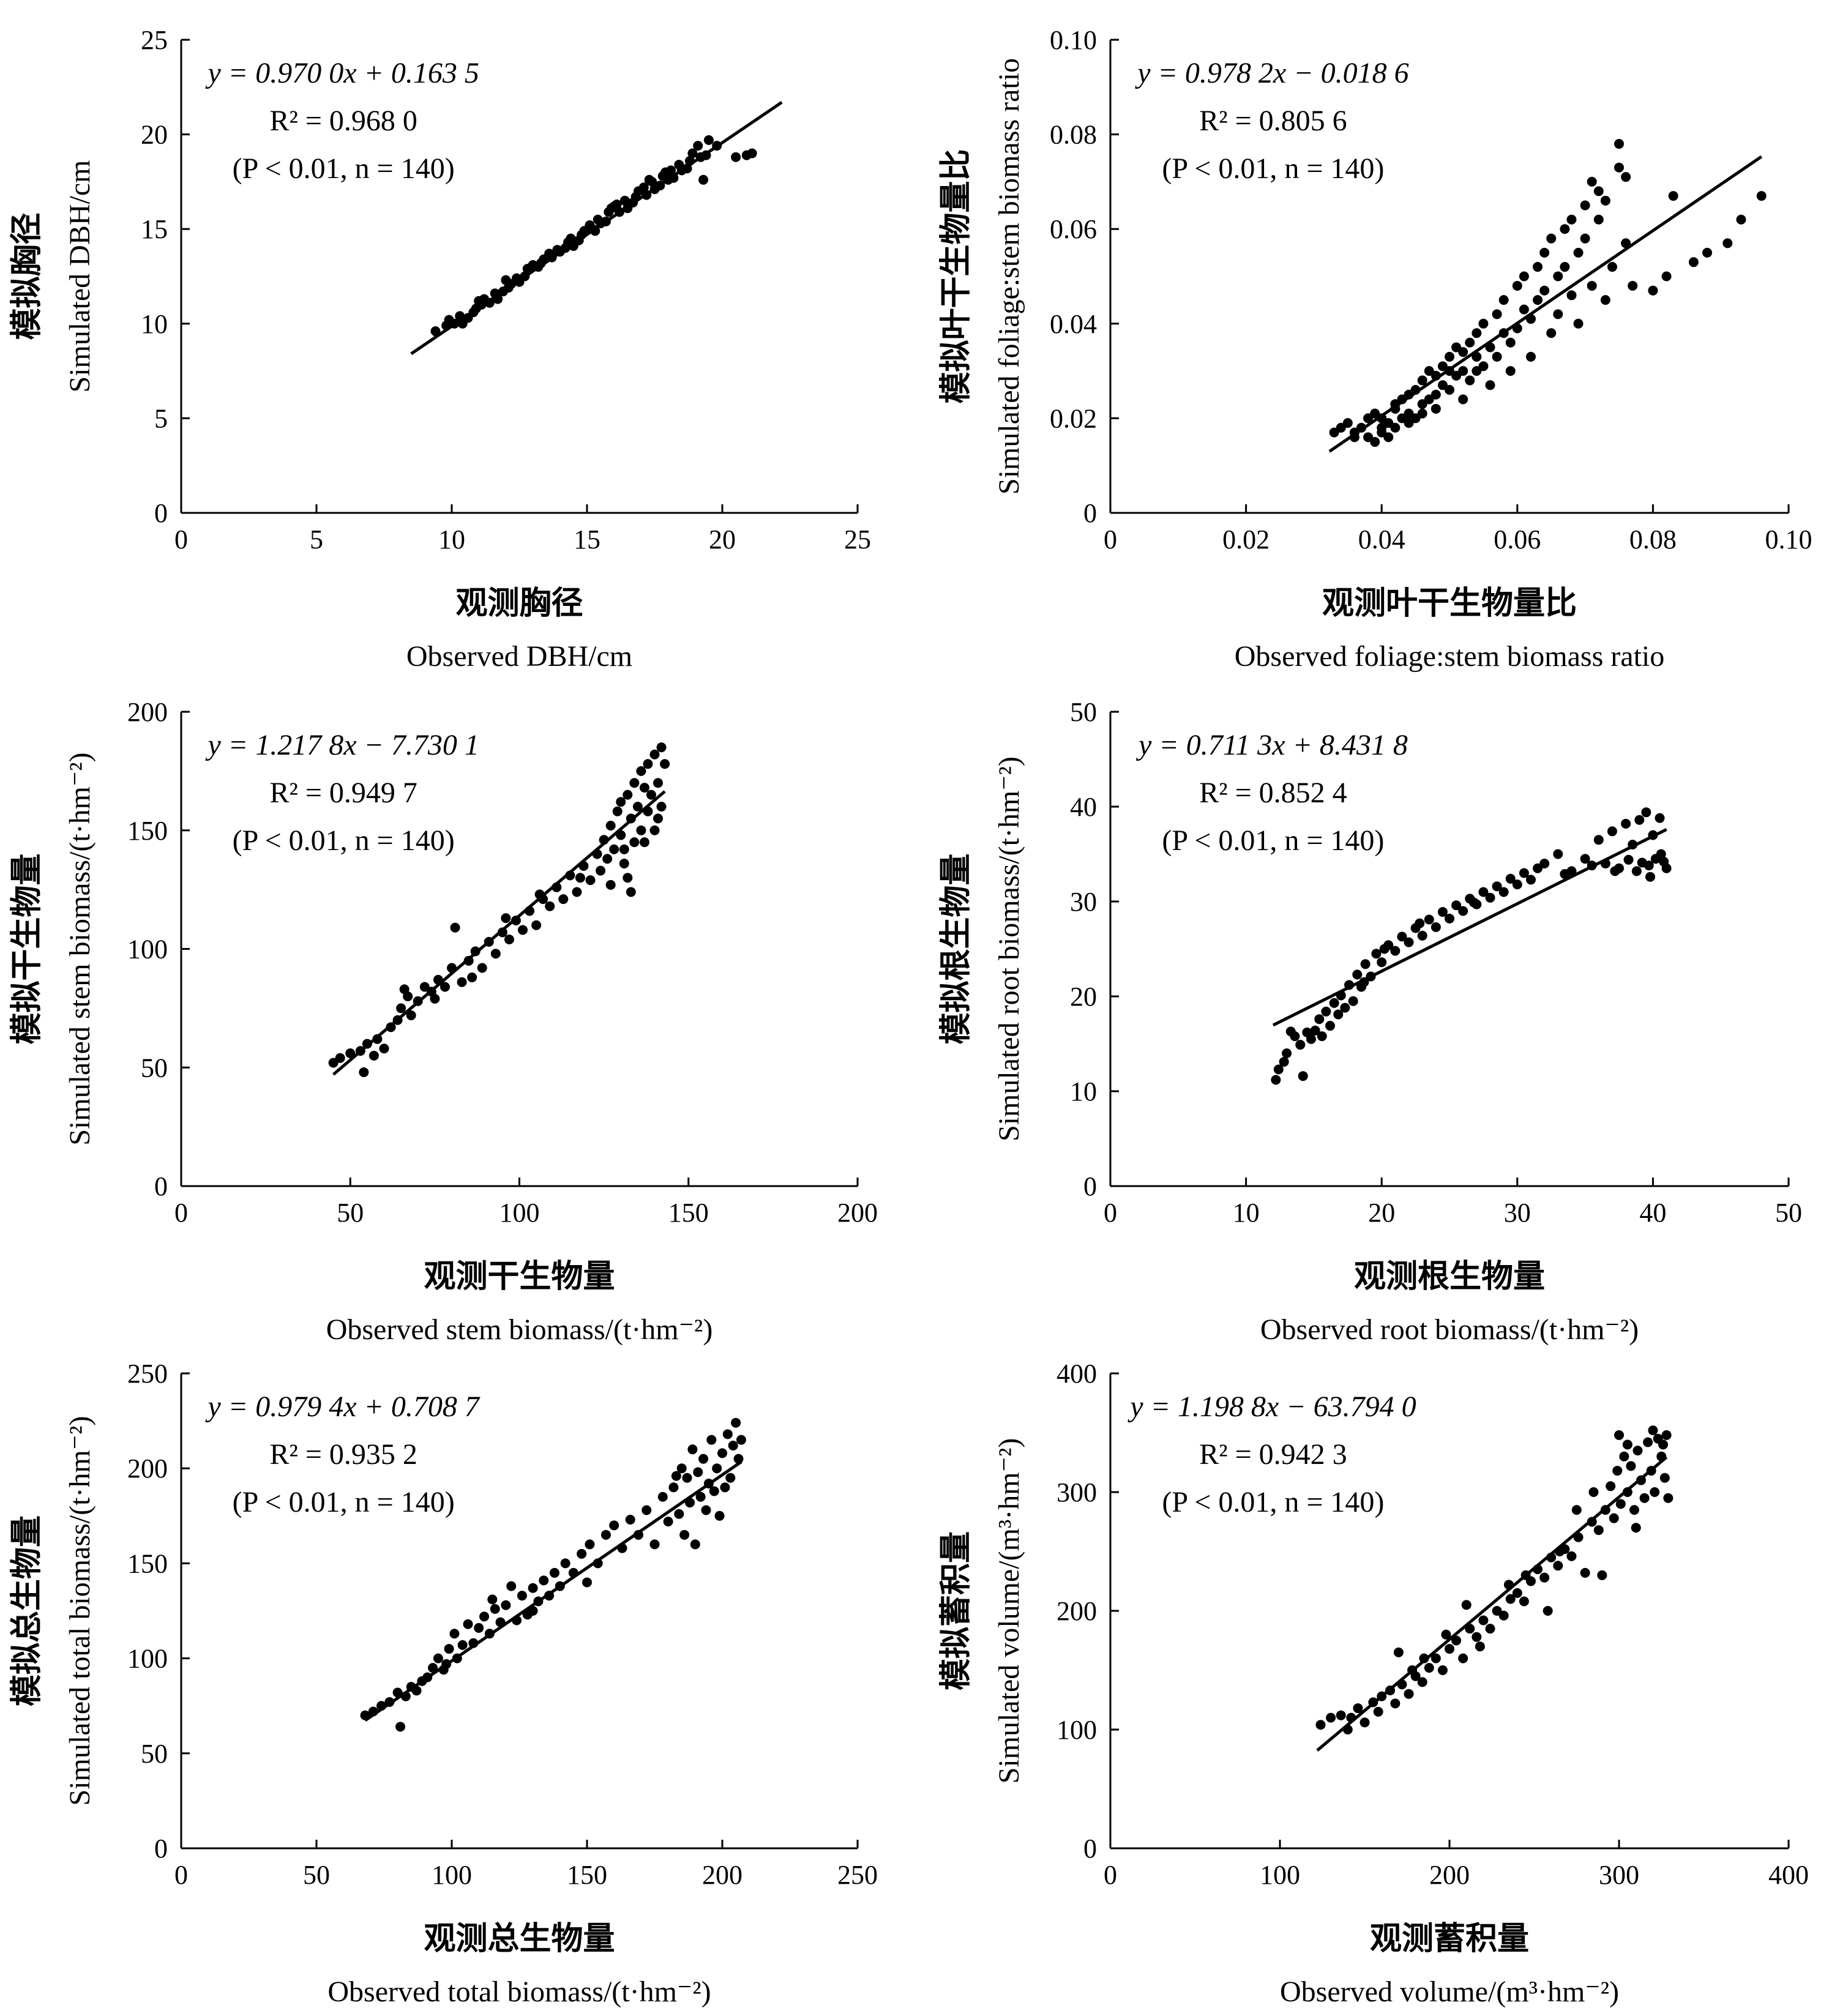 This screenshot has height=2016, width=1829. I want to click on y-axis-title-cn: 模拟总生物量, so click(27, 1610).